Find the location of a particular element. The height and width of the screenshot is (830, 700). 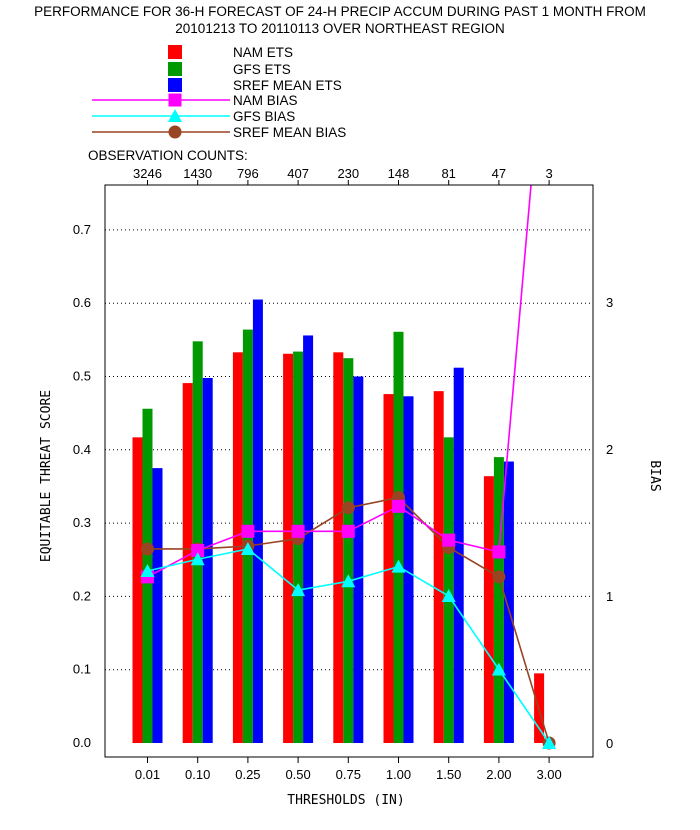

x-tick-label: 0.10 is located at coordinates (197, 774).